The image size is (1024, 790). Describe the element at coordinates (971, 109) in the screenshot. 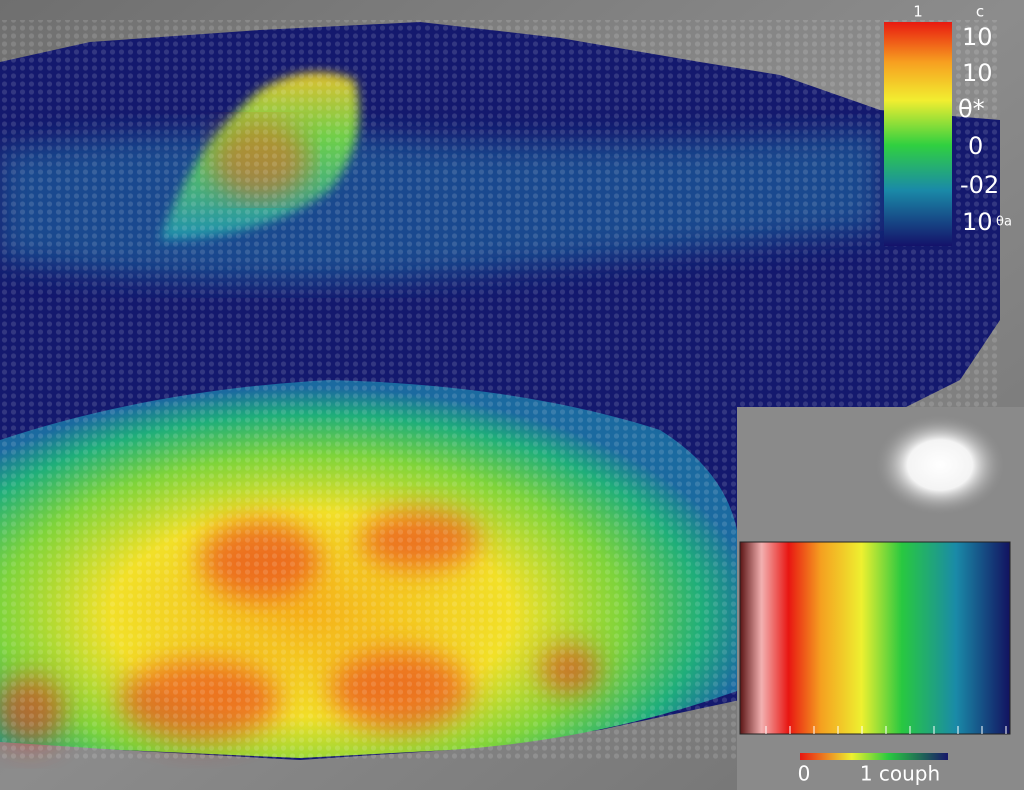

I see `colorbar-label: θ*` at that location.